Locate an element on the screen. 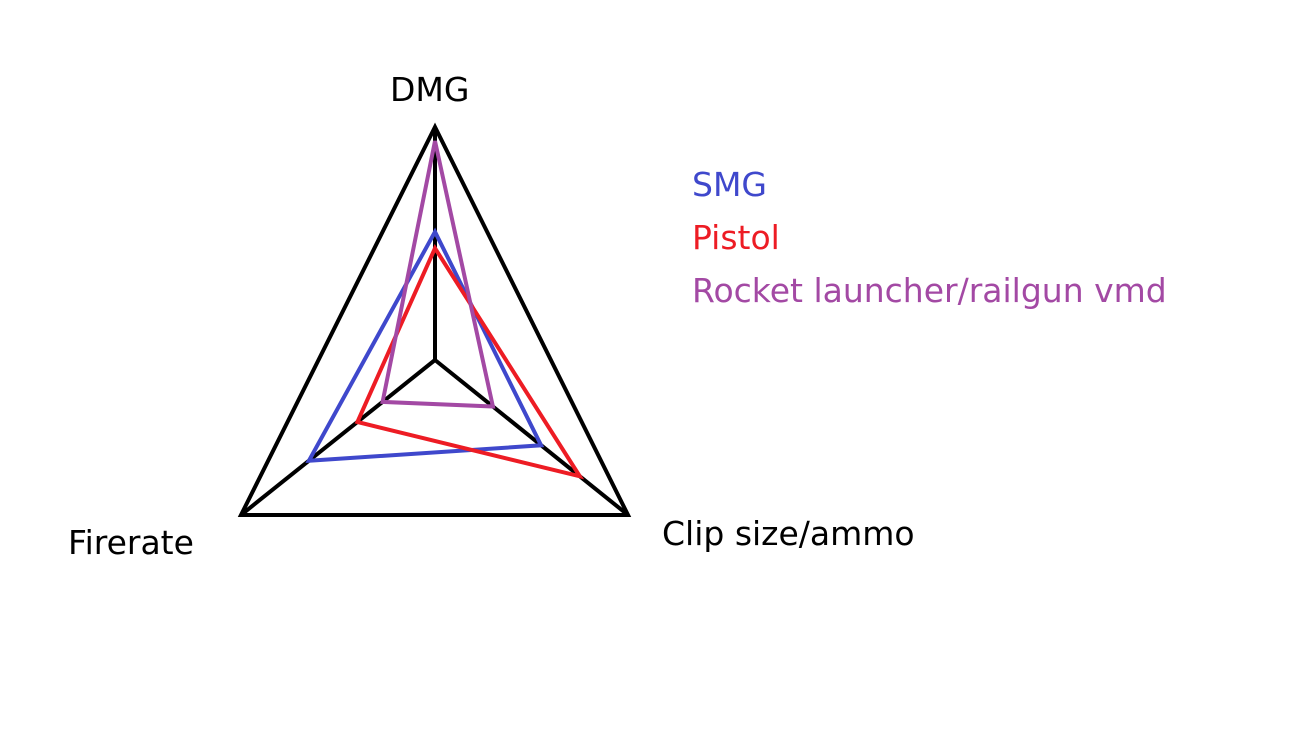 The height and width of the screenshot is (740, 1299). legend-entry-rocket-launcher: Rocket launcher/railgun vmd is located at coordinates (929, 290).